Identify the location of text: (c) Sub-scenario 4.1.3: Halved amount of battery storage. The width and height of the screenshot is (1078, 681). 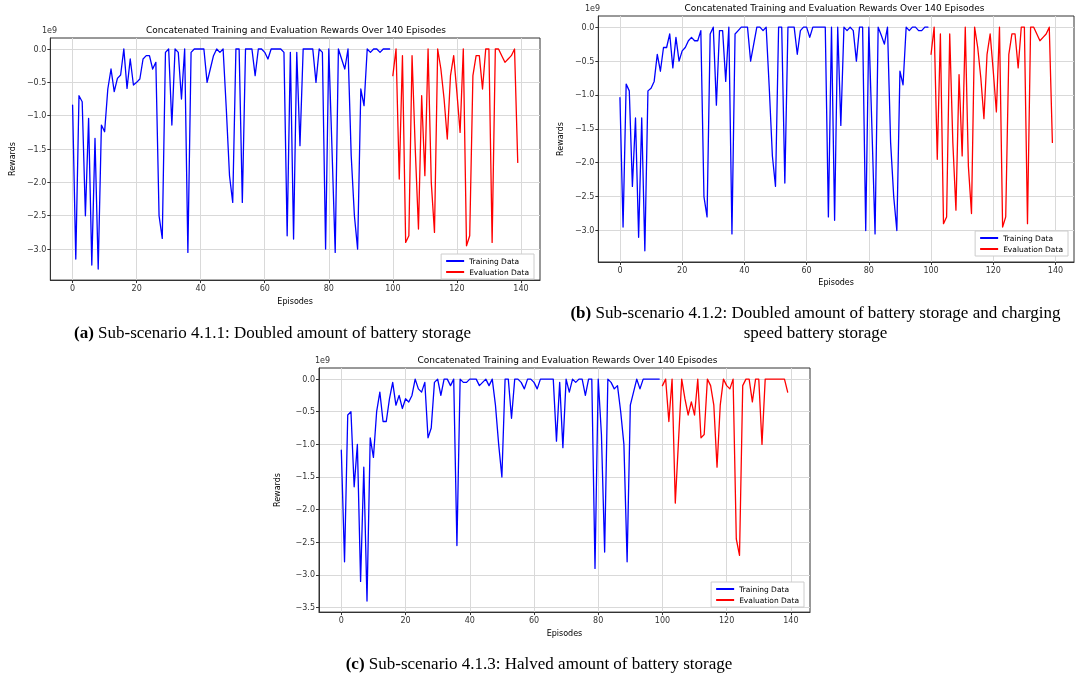
(539, 664).